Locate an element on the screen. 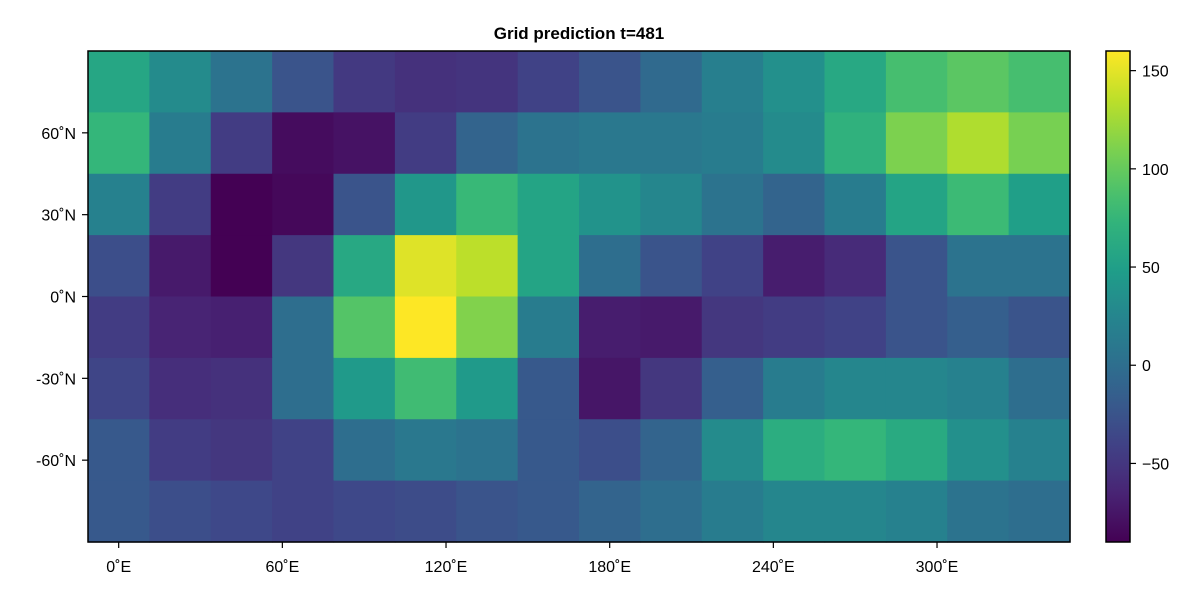 This screenshot has width=1200, height=600. x-tick-label: 120˚E is located at coordinates (446, 567).